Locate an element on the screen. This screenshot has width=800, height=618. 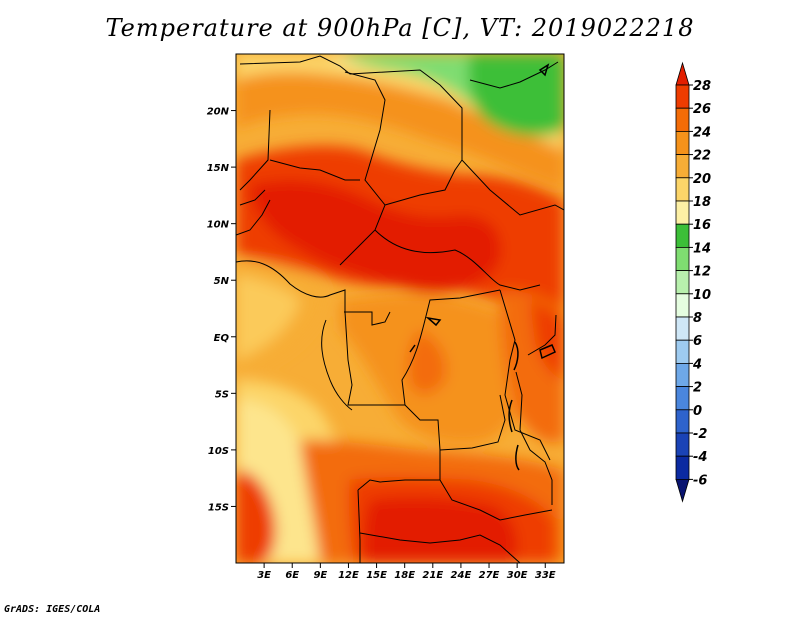
lon-tick-label: 15E is located at coordinates (376, 575).